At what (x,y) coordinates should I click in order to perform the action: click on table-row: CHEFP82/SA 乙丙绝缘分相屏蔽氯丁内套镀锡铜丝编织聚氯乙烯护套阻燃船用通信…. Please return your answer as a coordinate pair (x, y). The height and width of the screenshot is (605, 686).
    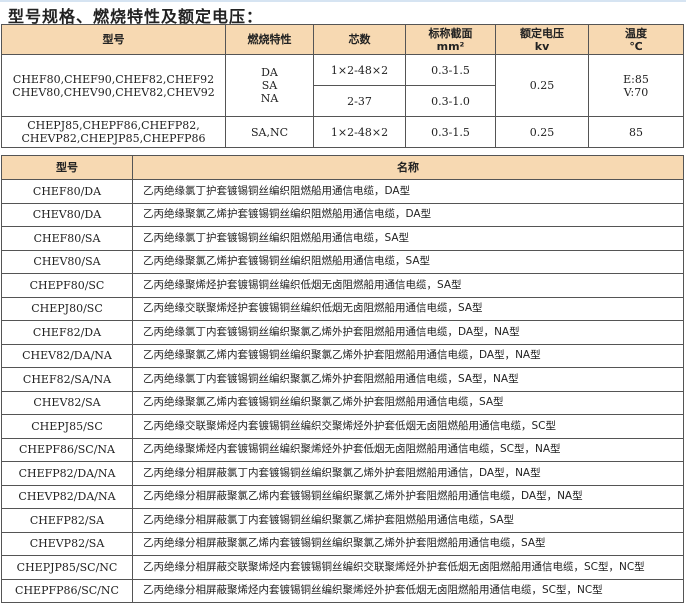
    Looking at the image, I should click on (342, 520).